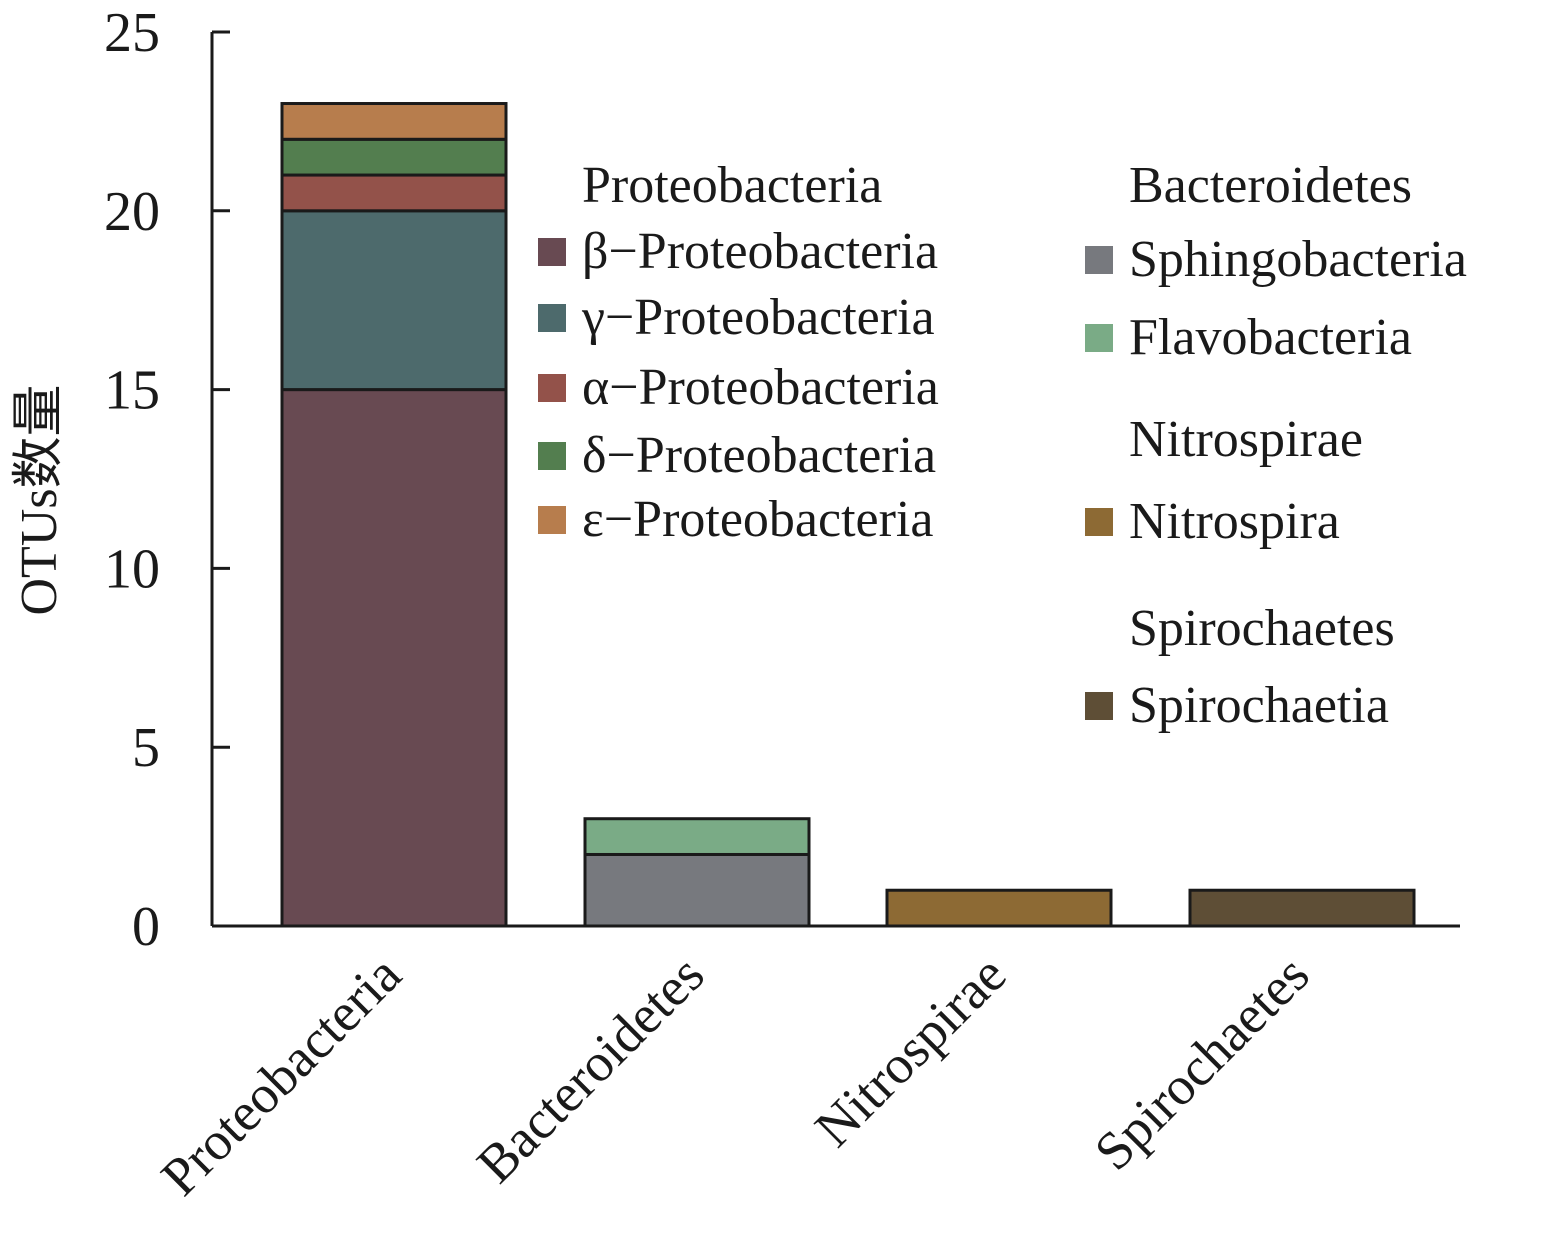  What do you see at coordinates (132, 212) in the screenshot?
I see `y-tick-label: 20` at bounding box center [132, 212].